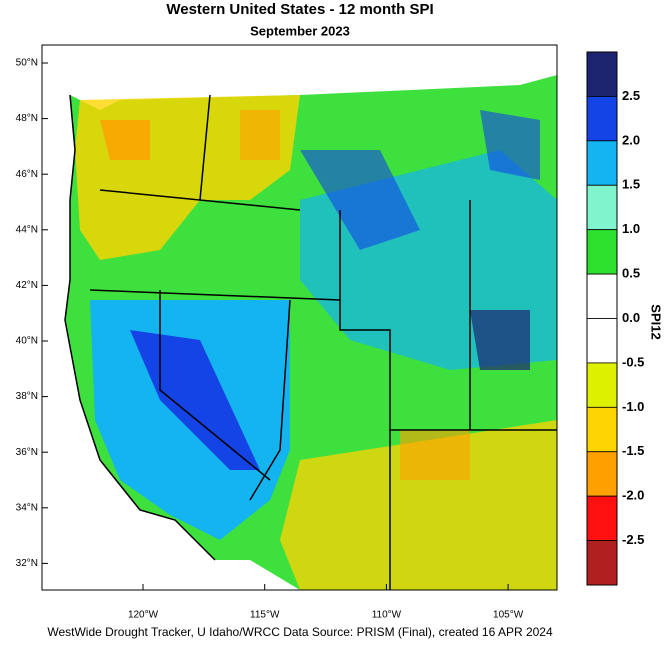 The height and width of the screenshot is (646, 670). I want to click on colorbar-label: -1.0, so click(633, 406).